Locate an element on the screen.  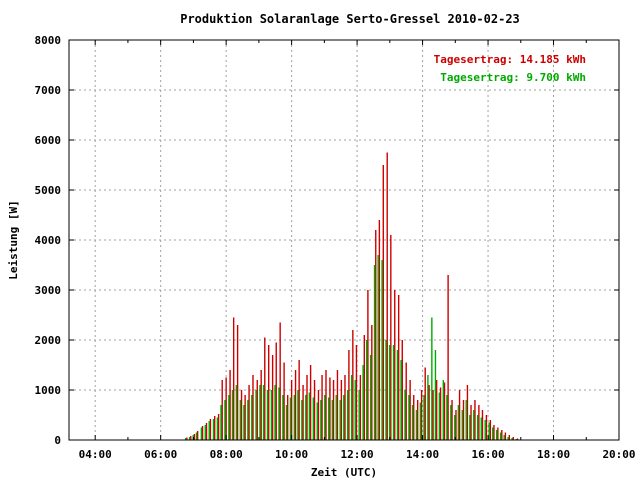
x-tick-label: 12:00 is located at coordinates (357, 454).